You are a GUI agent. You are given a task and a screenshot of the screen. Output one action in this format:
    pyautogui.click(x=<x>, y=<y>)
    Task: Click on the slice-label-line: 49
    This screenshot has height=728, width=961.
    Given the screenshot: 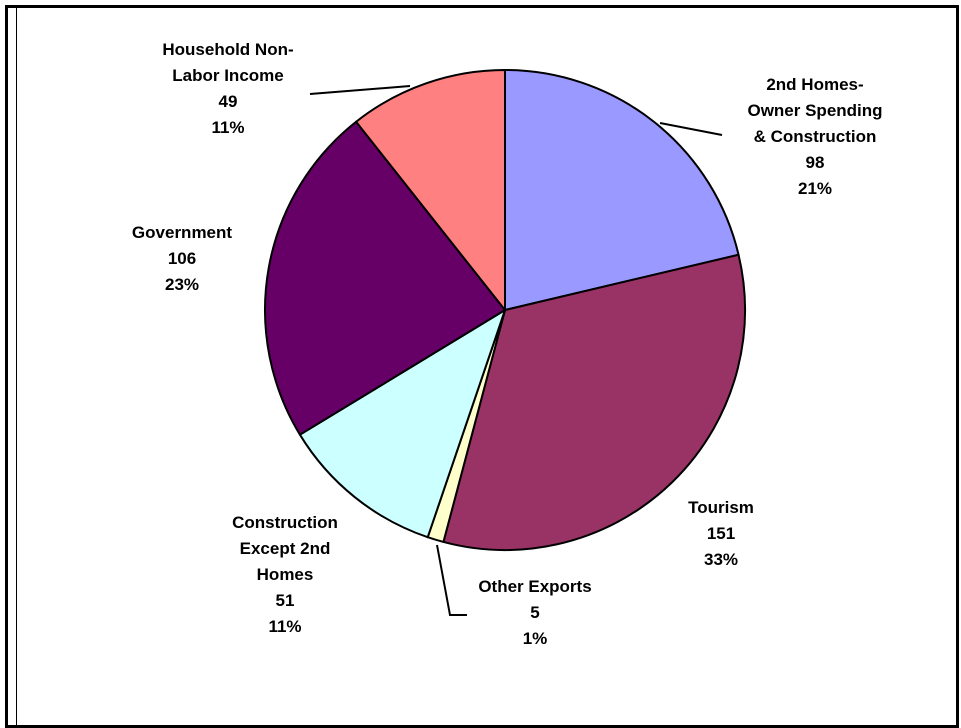 What is the action you would take?
    pyautogui.click(x=228, y=101)
    